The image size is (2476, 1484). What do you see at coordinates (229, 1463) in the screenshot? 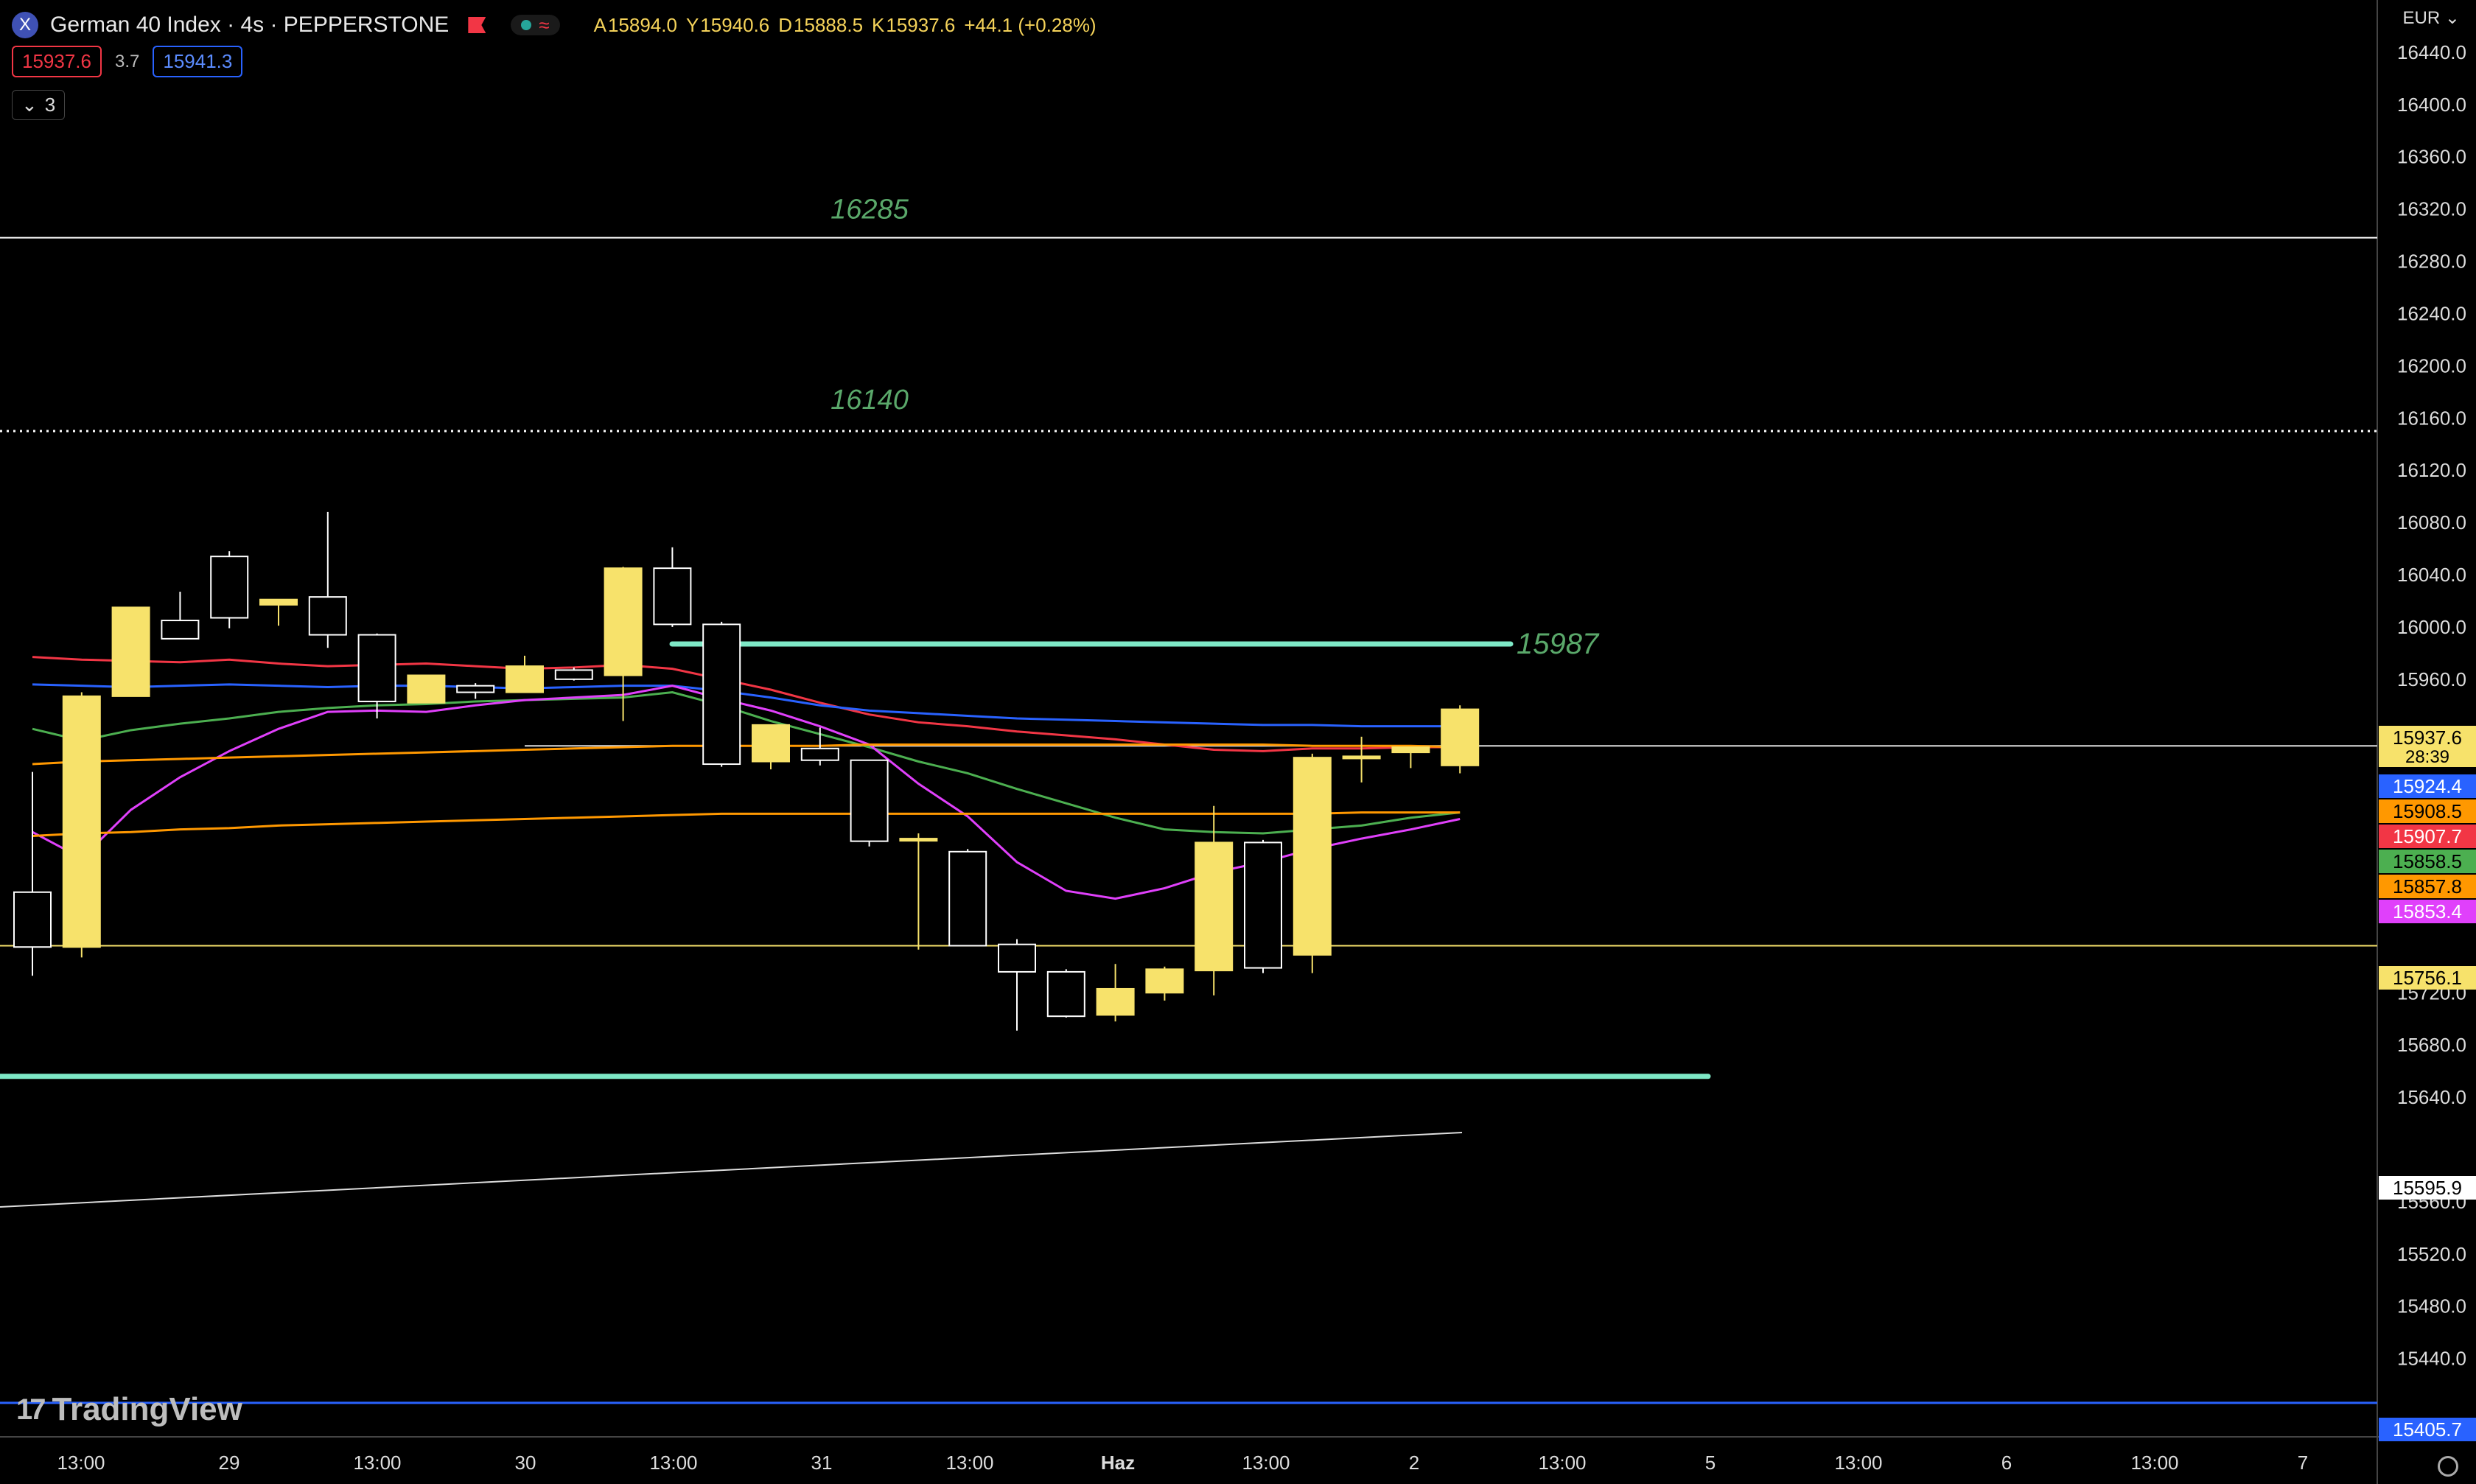
I see `x-tick-label: 29` at bounding box center [229, 1463].